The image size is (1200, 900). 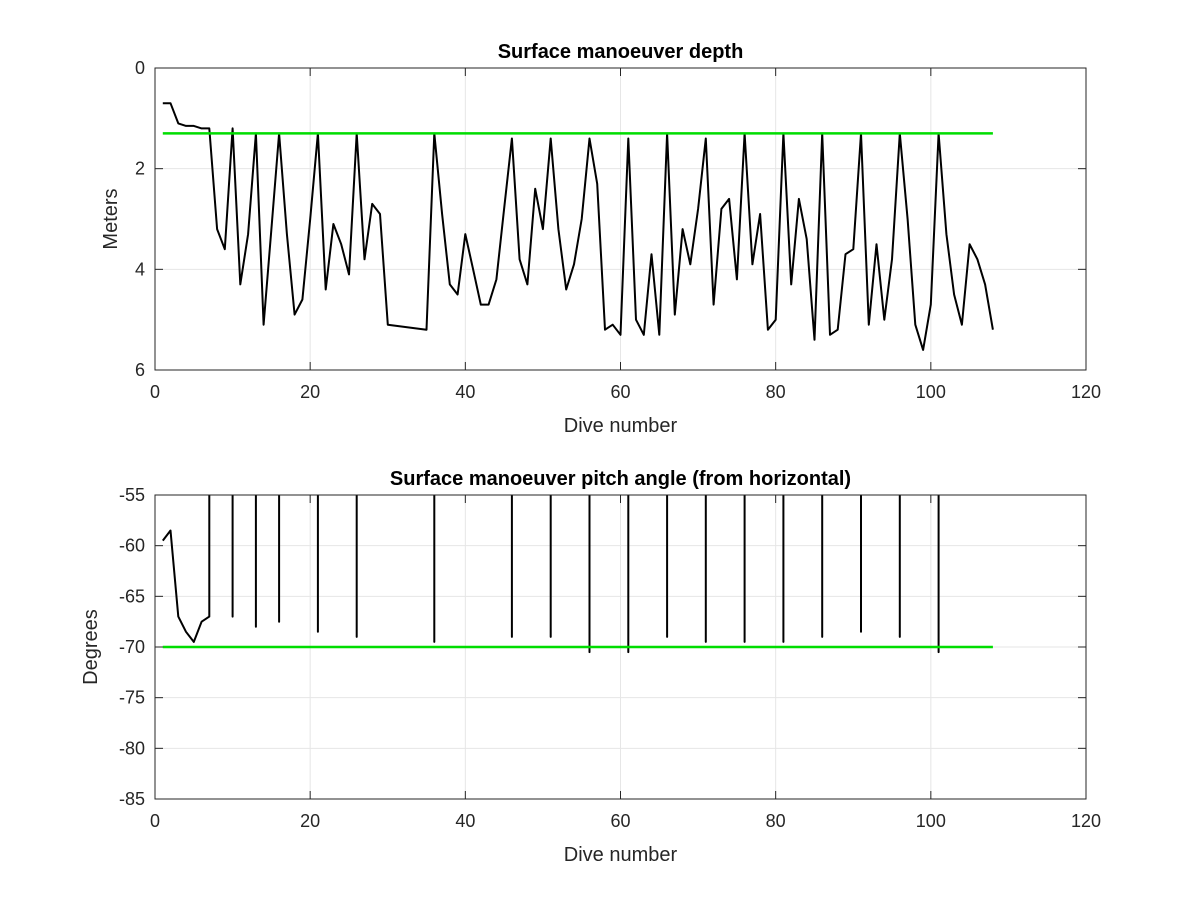 What do you see at coordinates (621, 52) in the screenshot?
I see `chart-title: Surface manoeuver depth` at bounding box center [621, 52].